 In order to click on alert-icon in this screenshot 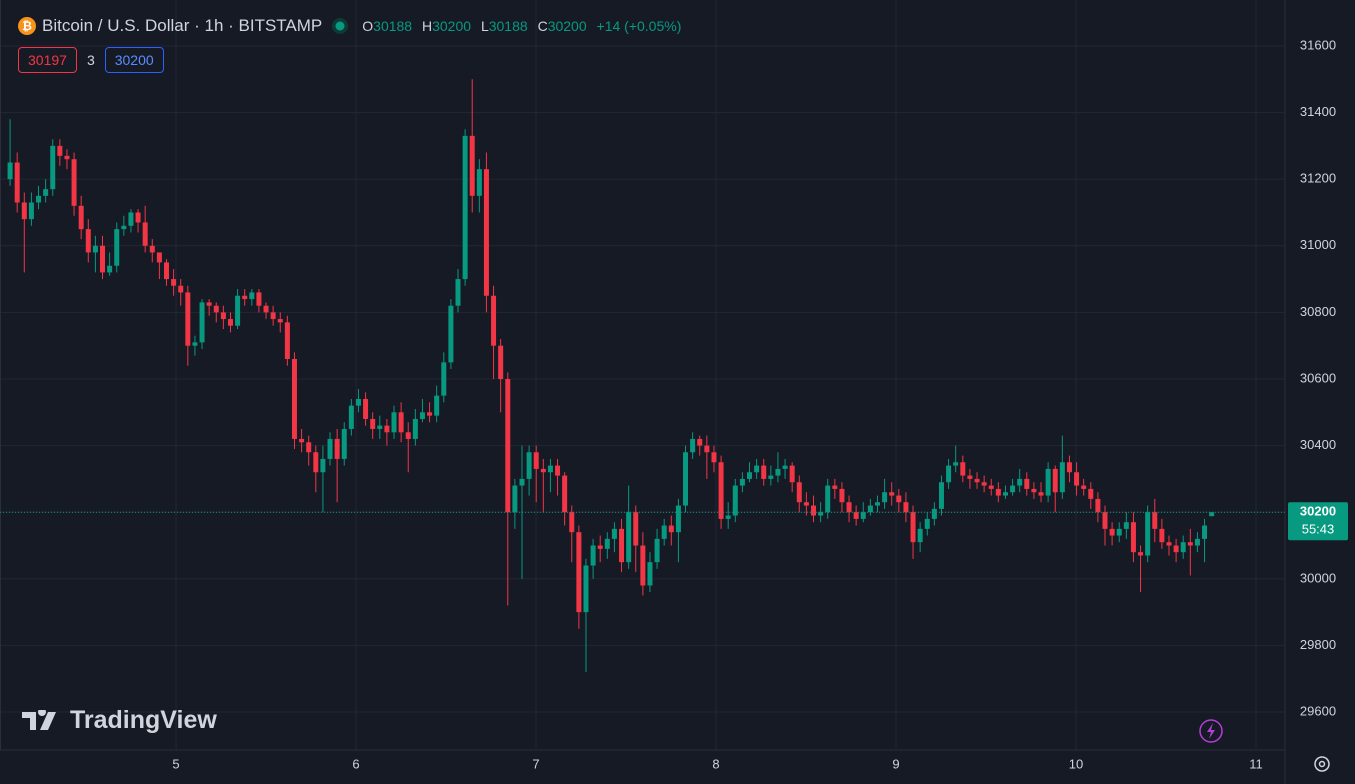, I will do `click(1211, 731)`.